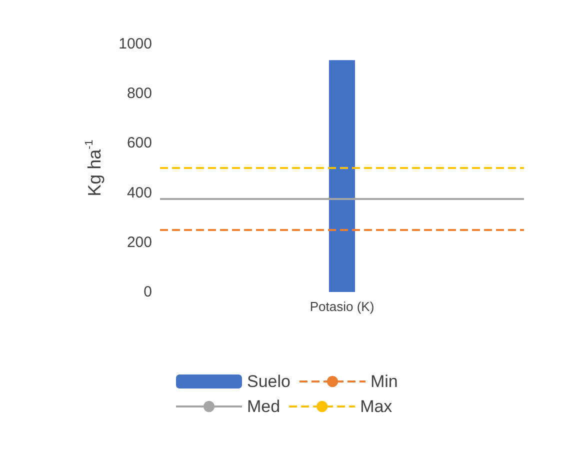 Image resolution: width=584 pixels, height=456 pixels. Describe the element at coordinates (139, 93) in the screenshot. I see `y-tick-label: 800` at that location.